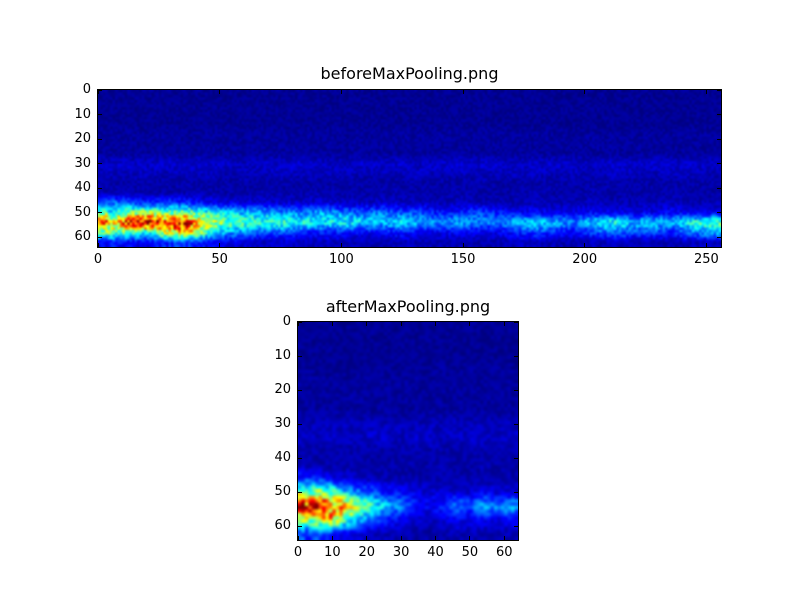 Image resolution: width=800 pixels, height=600 pixels. I want to click on x-tick-label: 250, so click(706, 259).